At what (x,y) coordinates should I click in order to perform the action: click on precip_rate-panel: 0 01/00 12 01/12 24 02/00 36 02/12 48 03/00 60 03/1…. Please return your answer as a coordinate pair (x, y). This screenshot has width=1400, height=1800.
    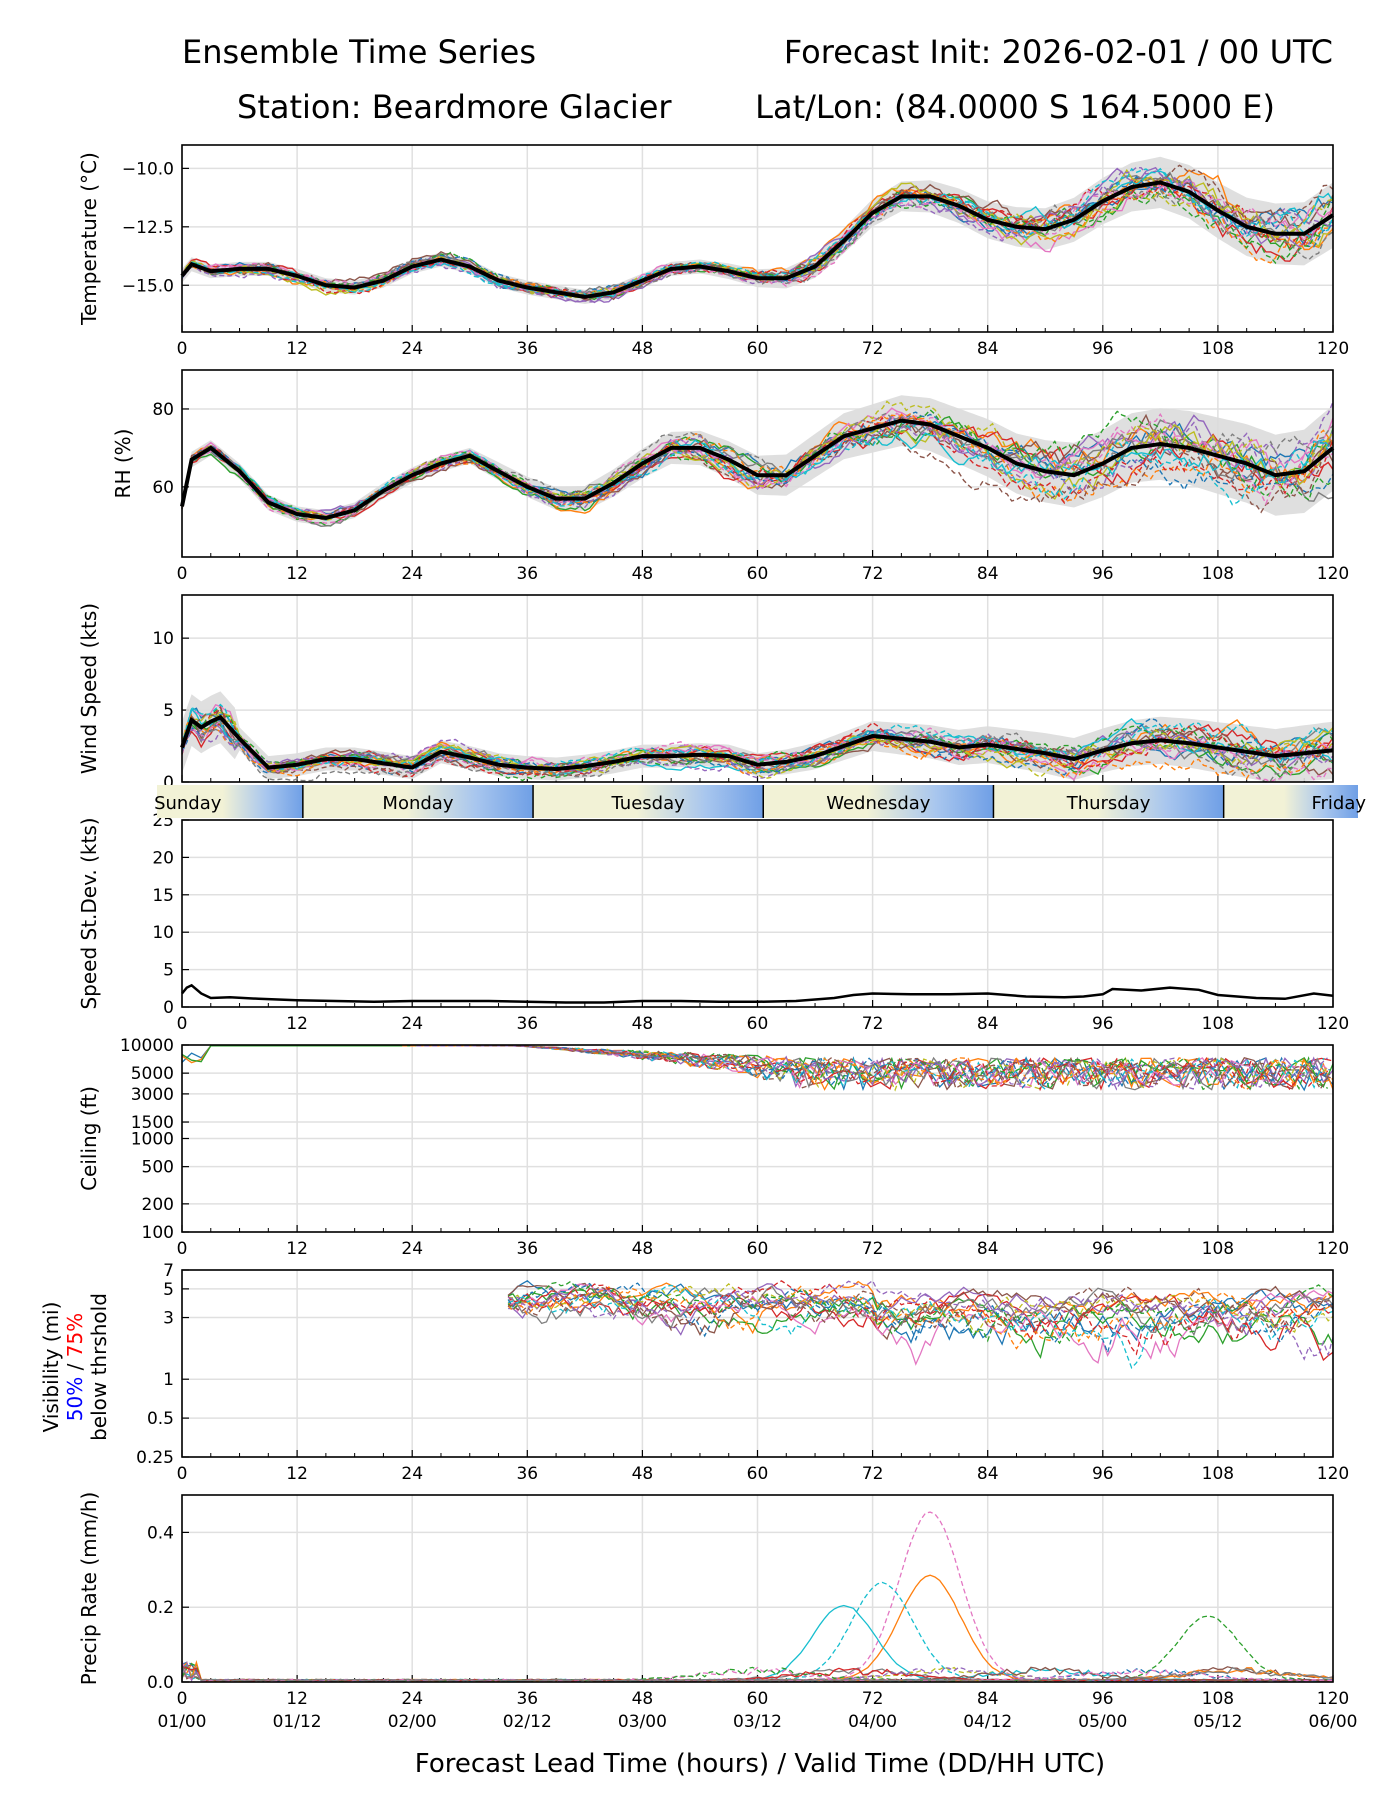
    Looking at the image, I should click on (752, 1613).